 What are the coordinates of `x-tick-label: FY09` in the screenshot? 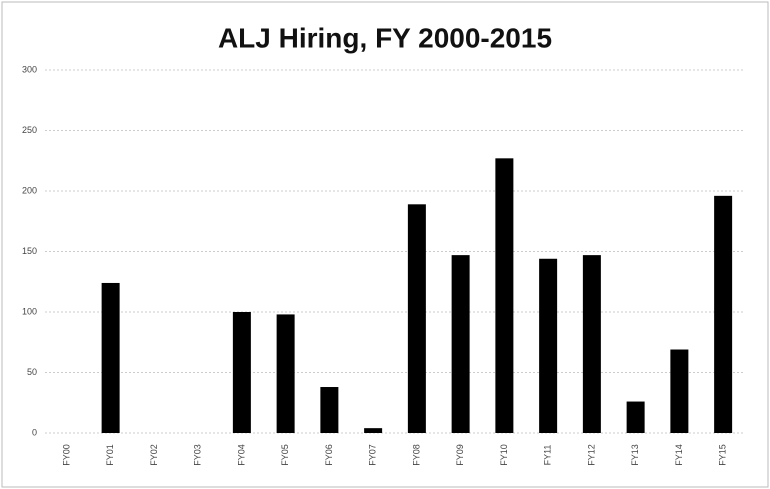 It's located at (460, 455).